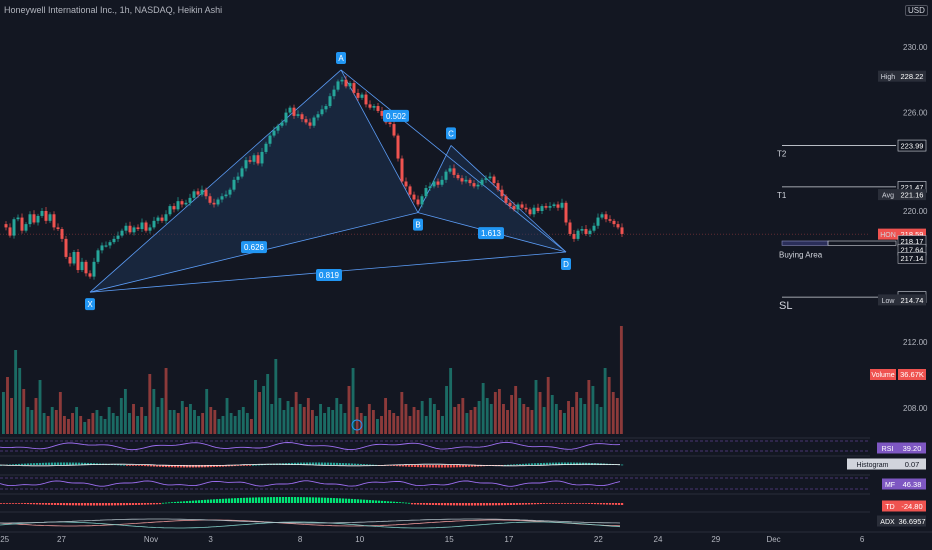 The width and height of the screenshot is (932, 550). Describe the element at coordinates (912, 250) in the screenshot. I see `price-badge-value: 217.64` at that location.